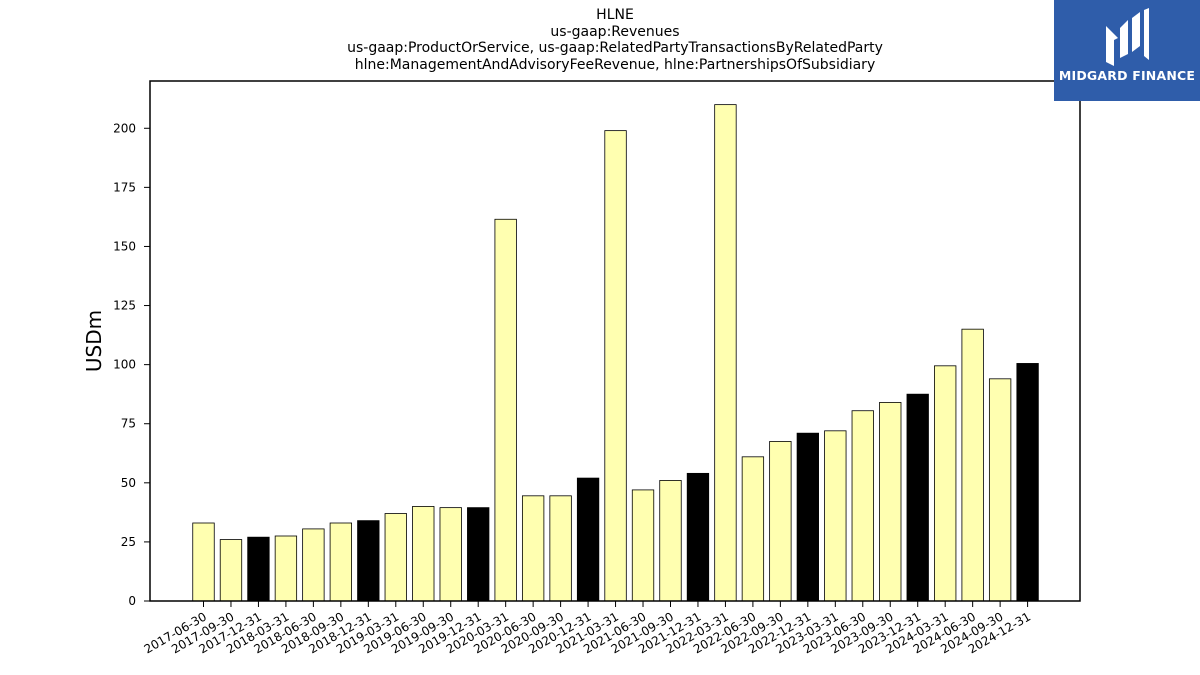 The width and height of the screenshot is (1200, 675). Describe the element at coordinates (128, 424) in the screenshot. I see `y-tick-label: 75` at that location.